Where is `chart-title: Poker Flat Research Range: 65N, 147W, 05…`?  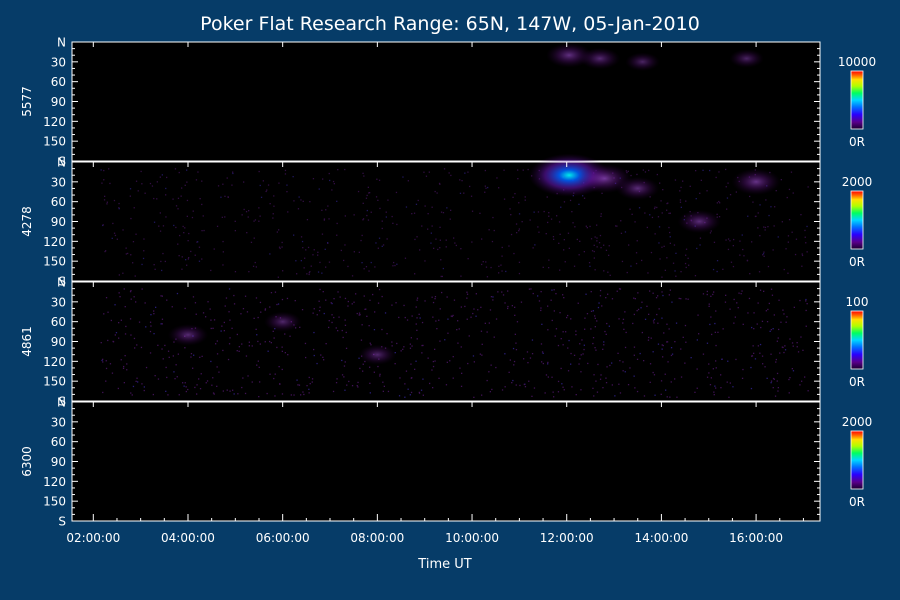
chart-title: Poker Flat Research Range: 65N, 147W, 05… is located at coordinates (450, 24).